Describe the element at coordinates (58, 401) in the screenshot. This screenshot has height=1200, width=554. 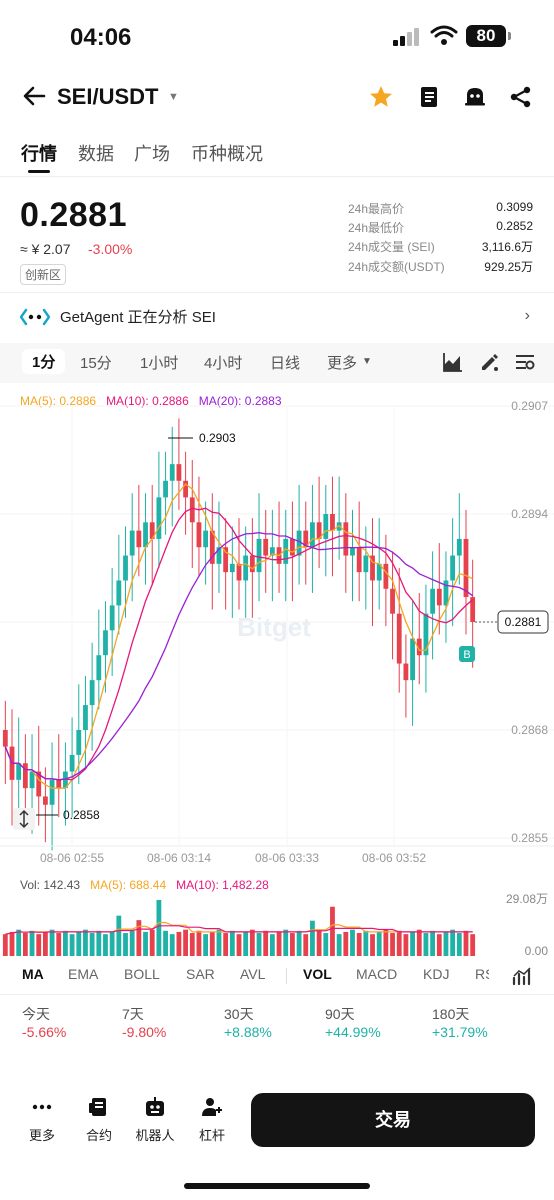
I see `ma5-legend: MA(5): 0.2886` at that location.